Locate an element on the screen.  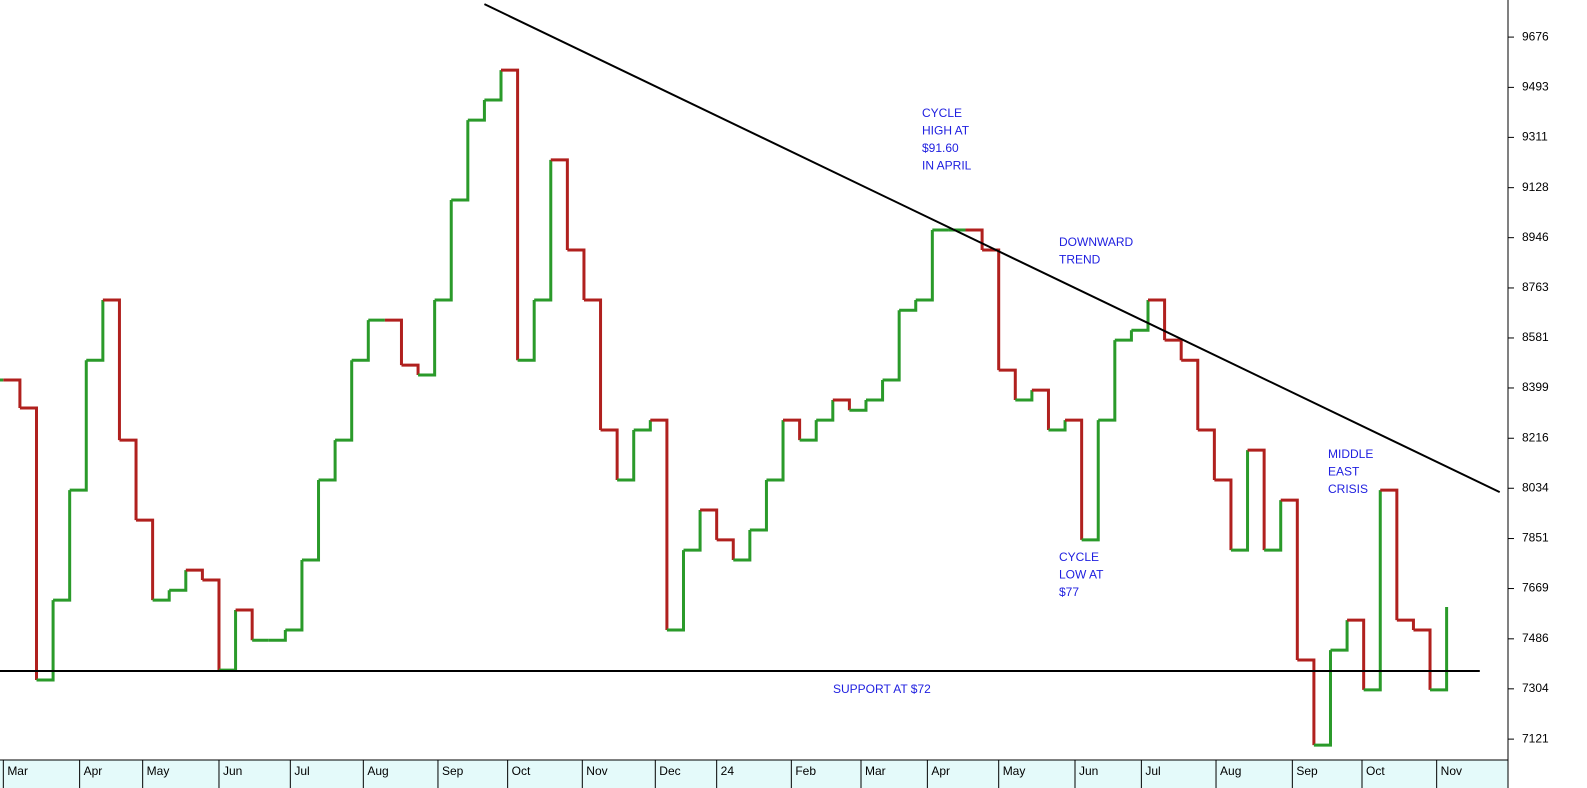
annotation: TREND is located at coordinates (1080, 260).